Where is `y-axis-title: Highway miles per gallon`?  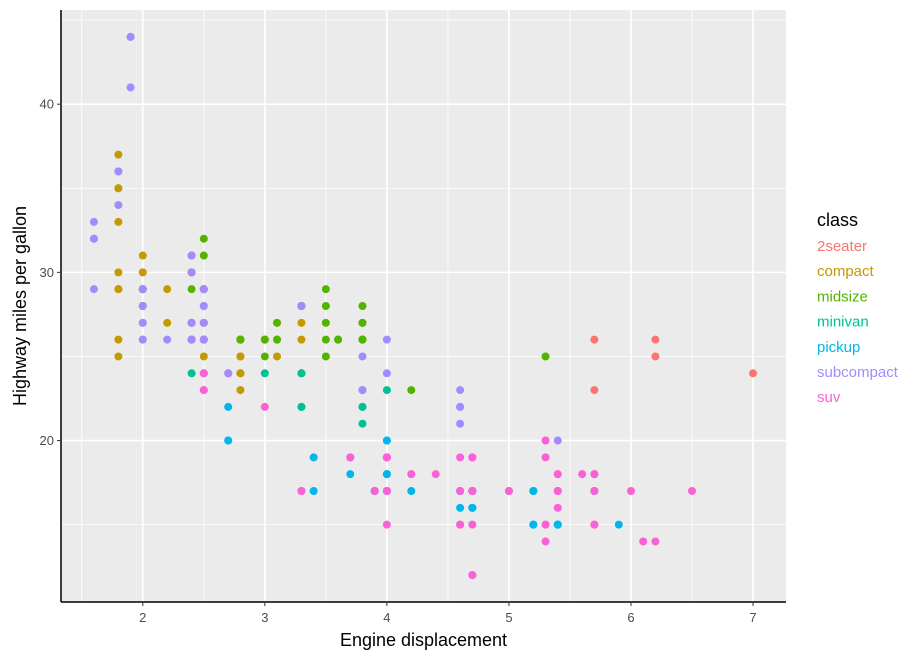 y-axis-title: Highway miles per gallon is located at coordinates (20, 306).